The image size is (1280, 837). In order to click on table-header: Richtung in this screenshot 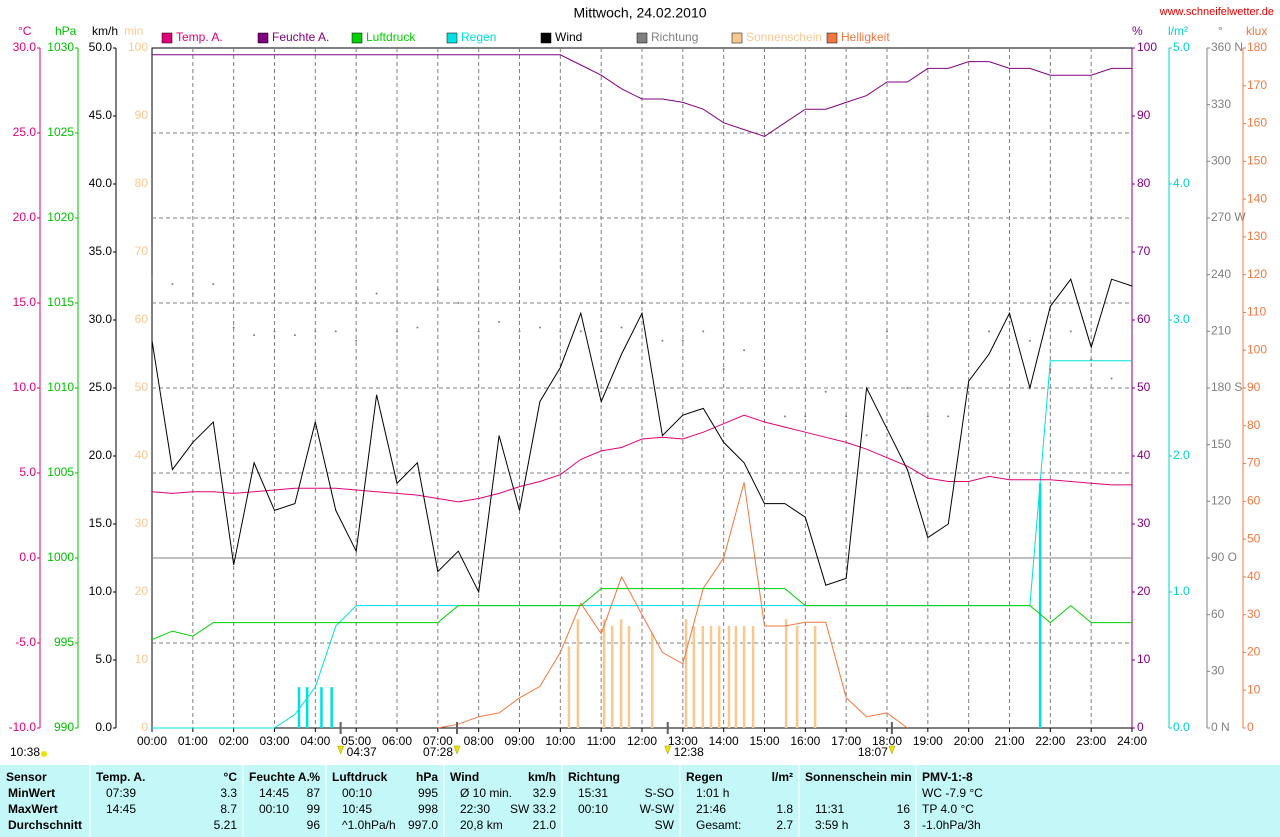, I will do `click(594, 777)`.